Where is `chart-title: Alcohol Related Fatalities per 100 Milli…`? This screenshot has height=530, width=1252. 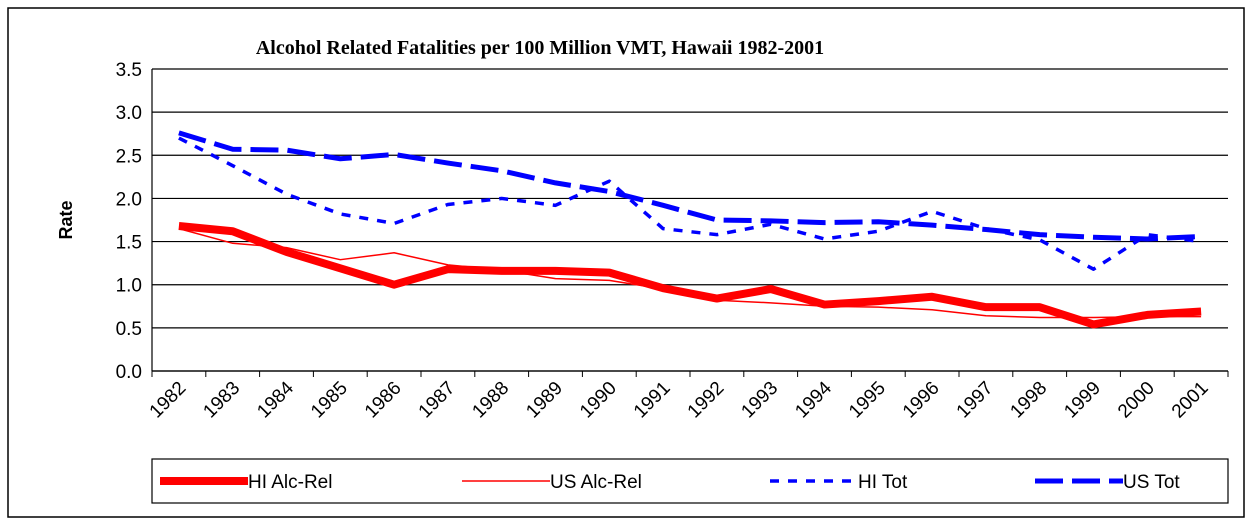 chart-title: Alcohol Related Fatalities per 100 Milli… is located at coordinates (540, 48).